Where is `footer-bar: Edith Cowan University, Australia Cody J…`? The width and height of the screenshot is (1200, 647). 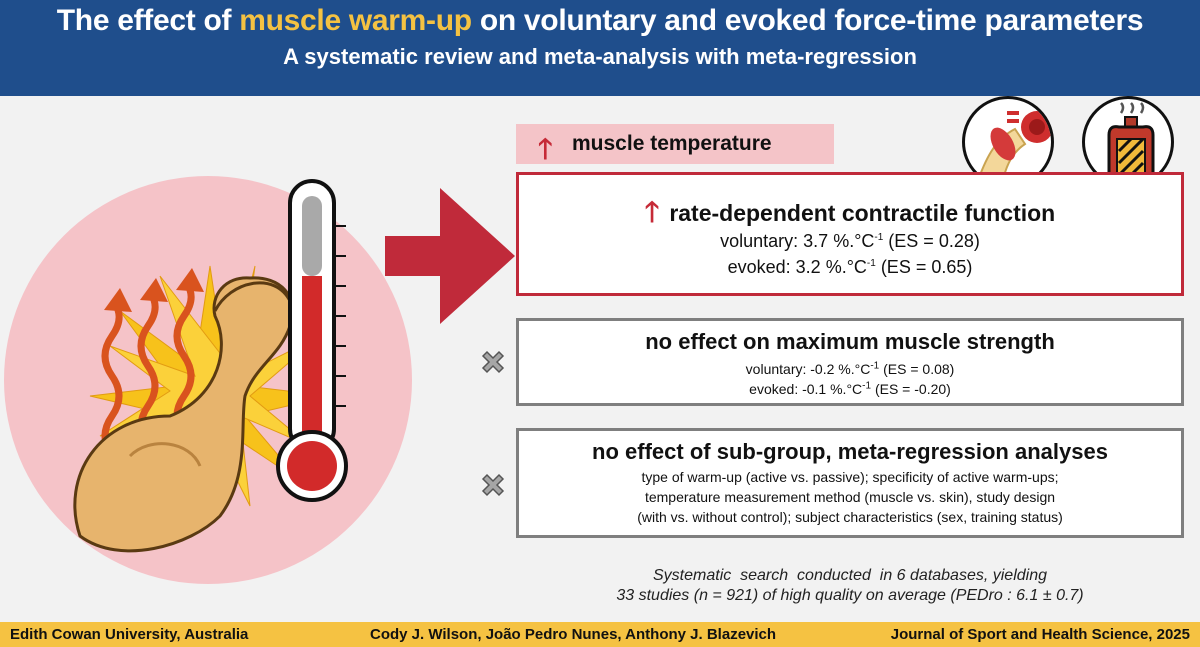 footer-bar: Edith Cowan University, Australia Cody J… is located at coordinates (600, 634).